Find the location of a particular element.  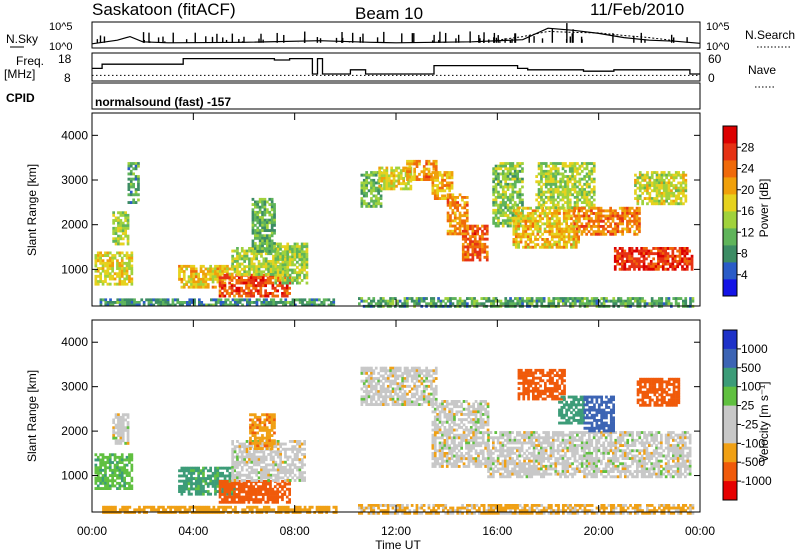

nsky-right-tick-top: 10^5 is located at coordinates (718, 27).